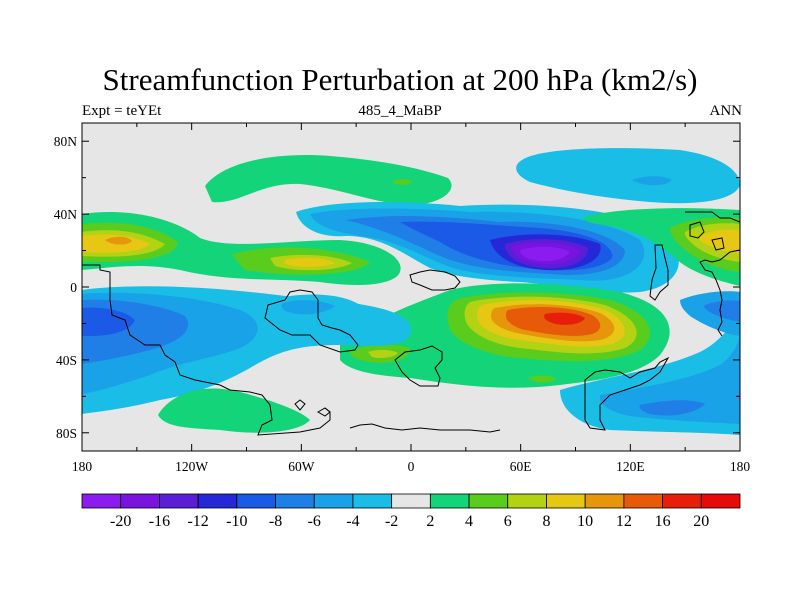 The width and height of the screenshot is (800, 600). Describe the element at coordinates (391, 521) in the screenshot. I see `colorbar-label: -2` at that location.